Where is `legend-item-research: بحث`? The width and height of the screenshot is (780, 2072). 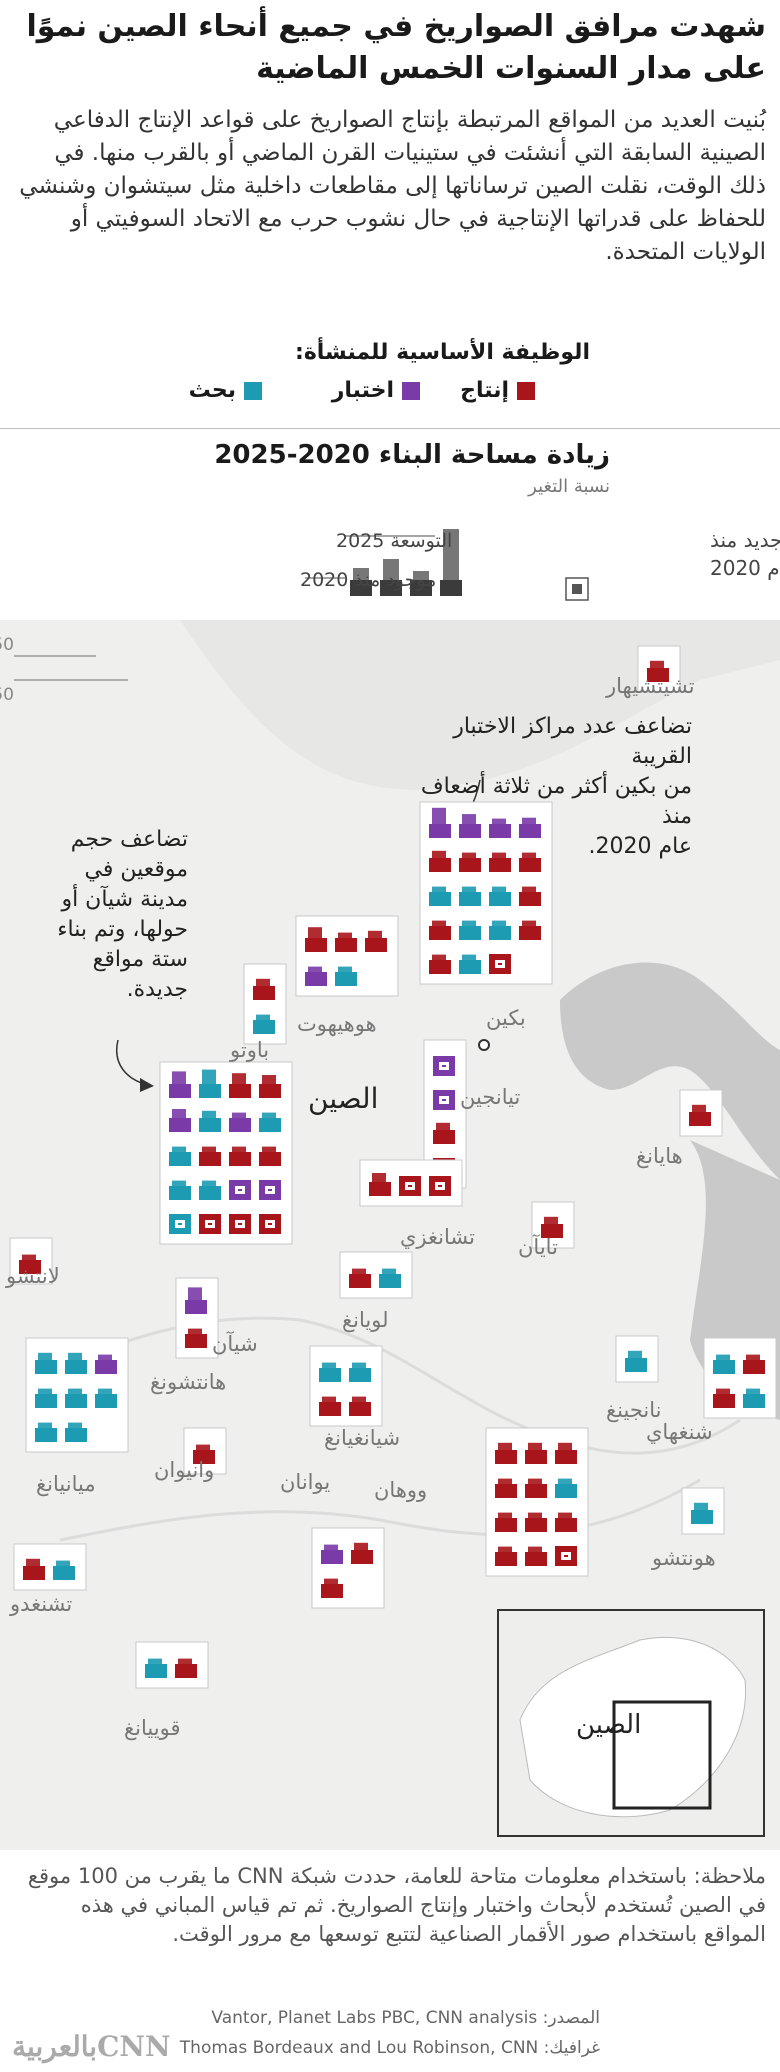 legend-item-research: بحث is located at coordinates (225, 390).